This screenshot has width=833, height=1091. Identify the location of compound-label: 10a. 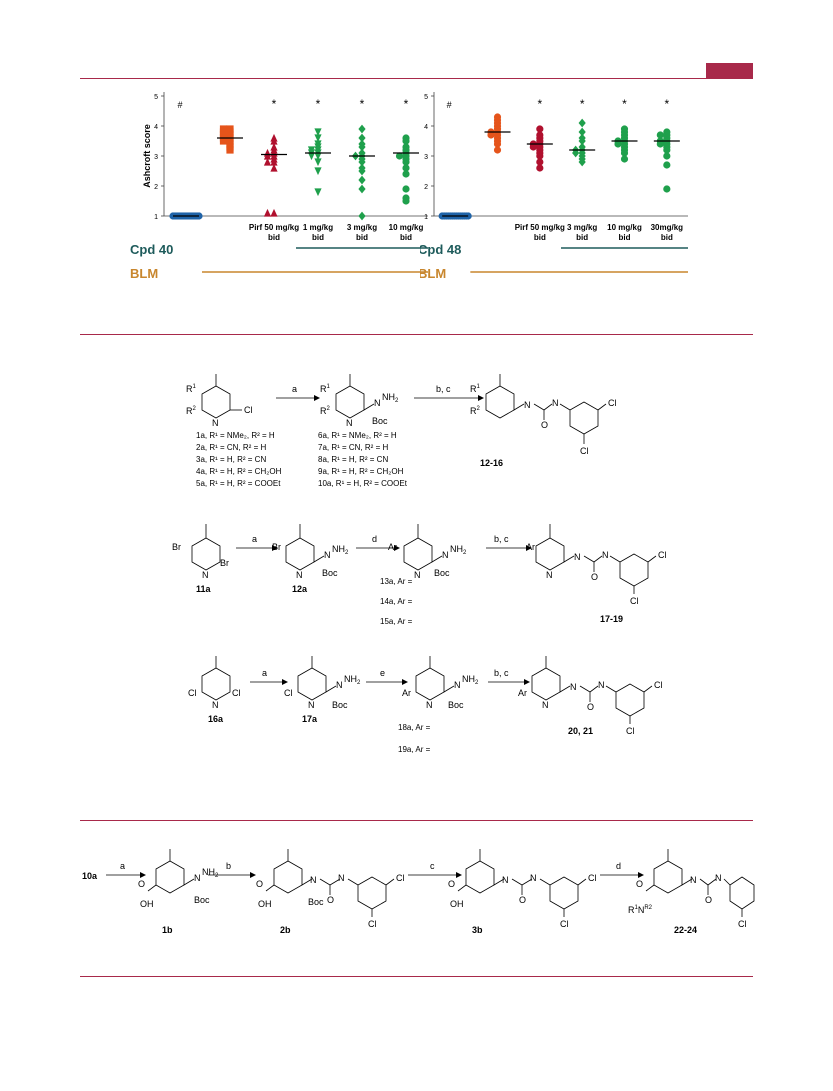
(90, 876).